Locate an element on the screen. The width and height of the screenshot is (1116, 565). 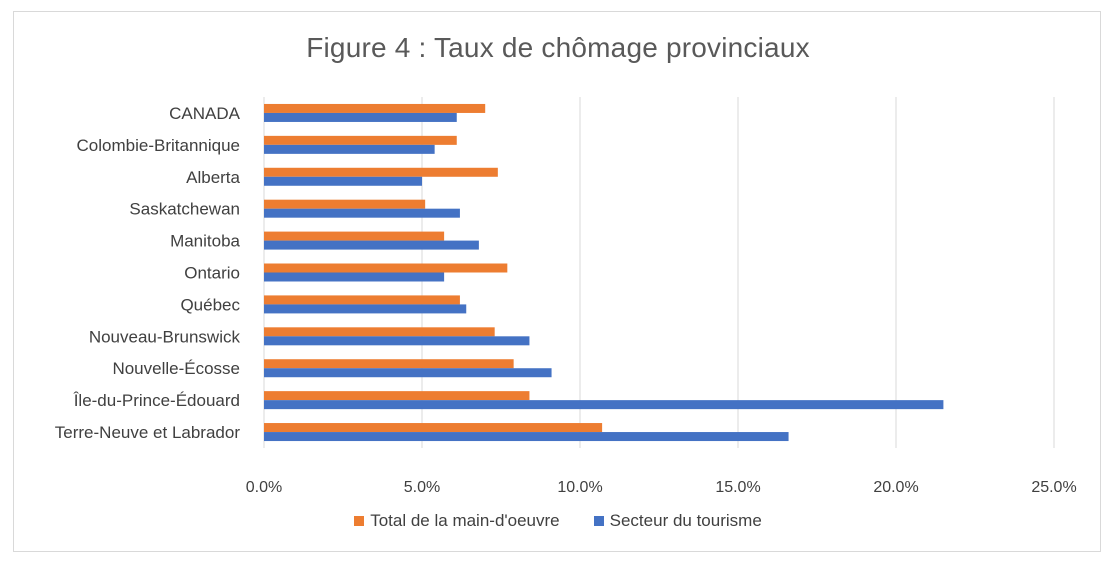
legend-swatch-tourism is located at coordinates (598, 521).